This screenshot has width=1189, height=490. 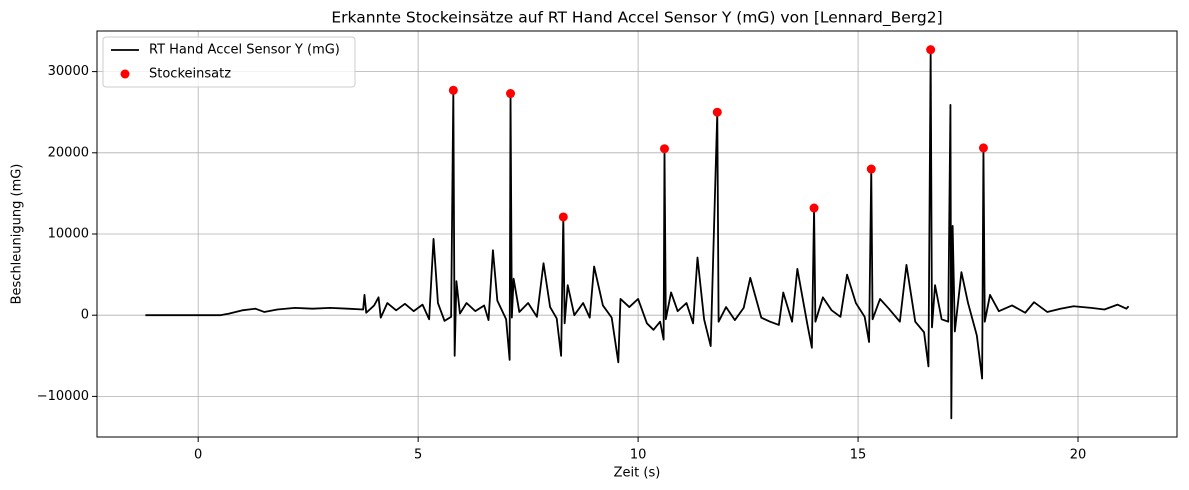 I want to click on x-tick-label: 20, so click(x=1078, y=455).